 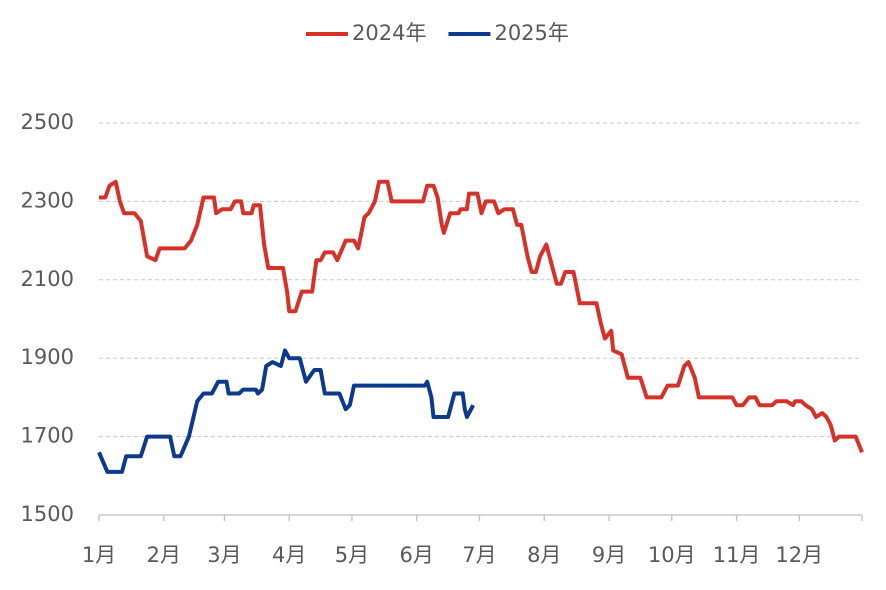 What do you see at coordinates (479, 555) in the screenshot?
I see `x-tick-label: 7月` at bounding box center [479, 555].